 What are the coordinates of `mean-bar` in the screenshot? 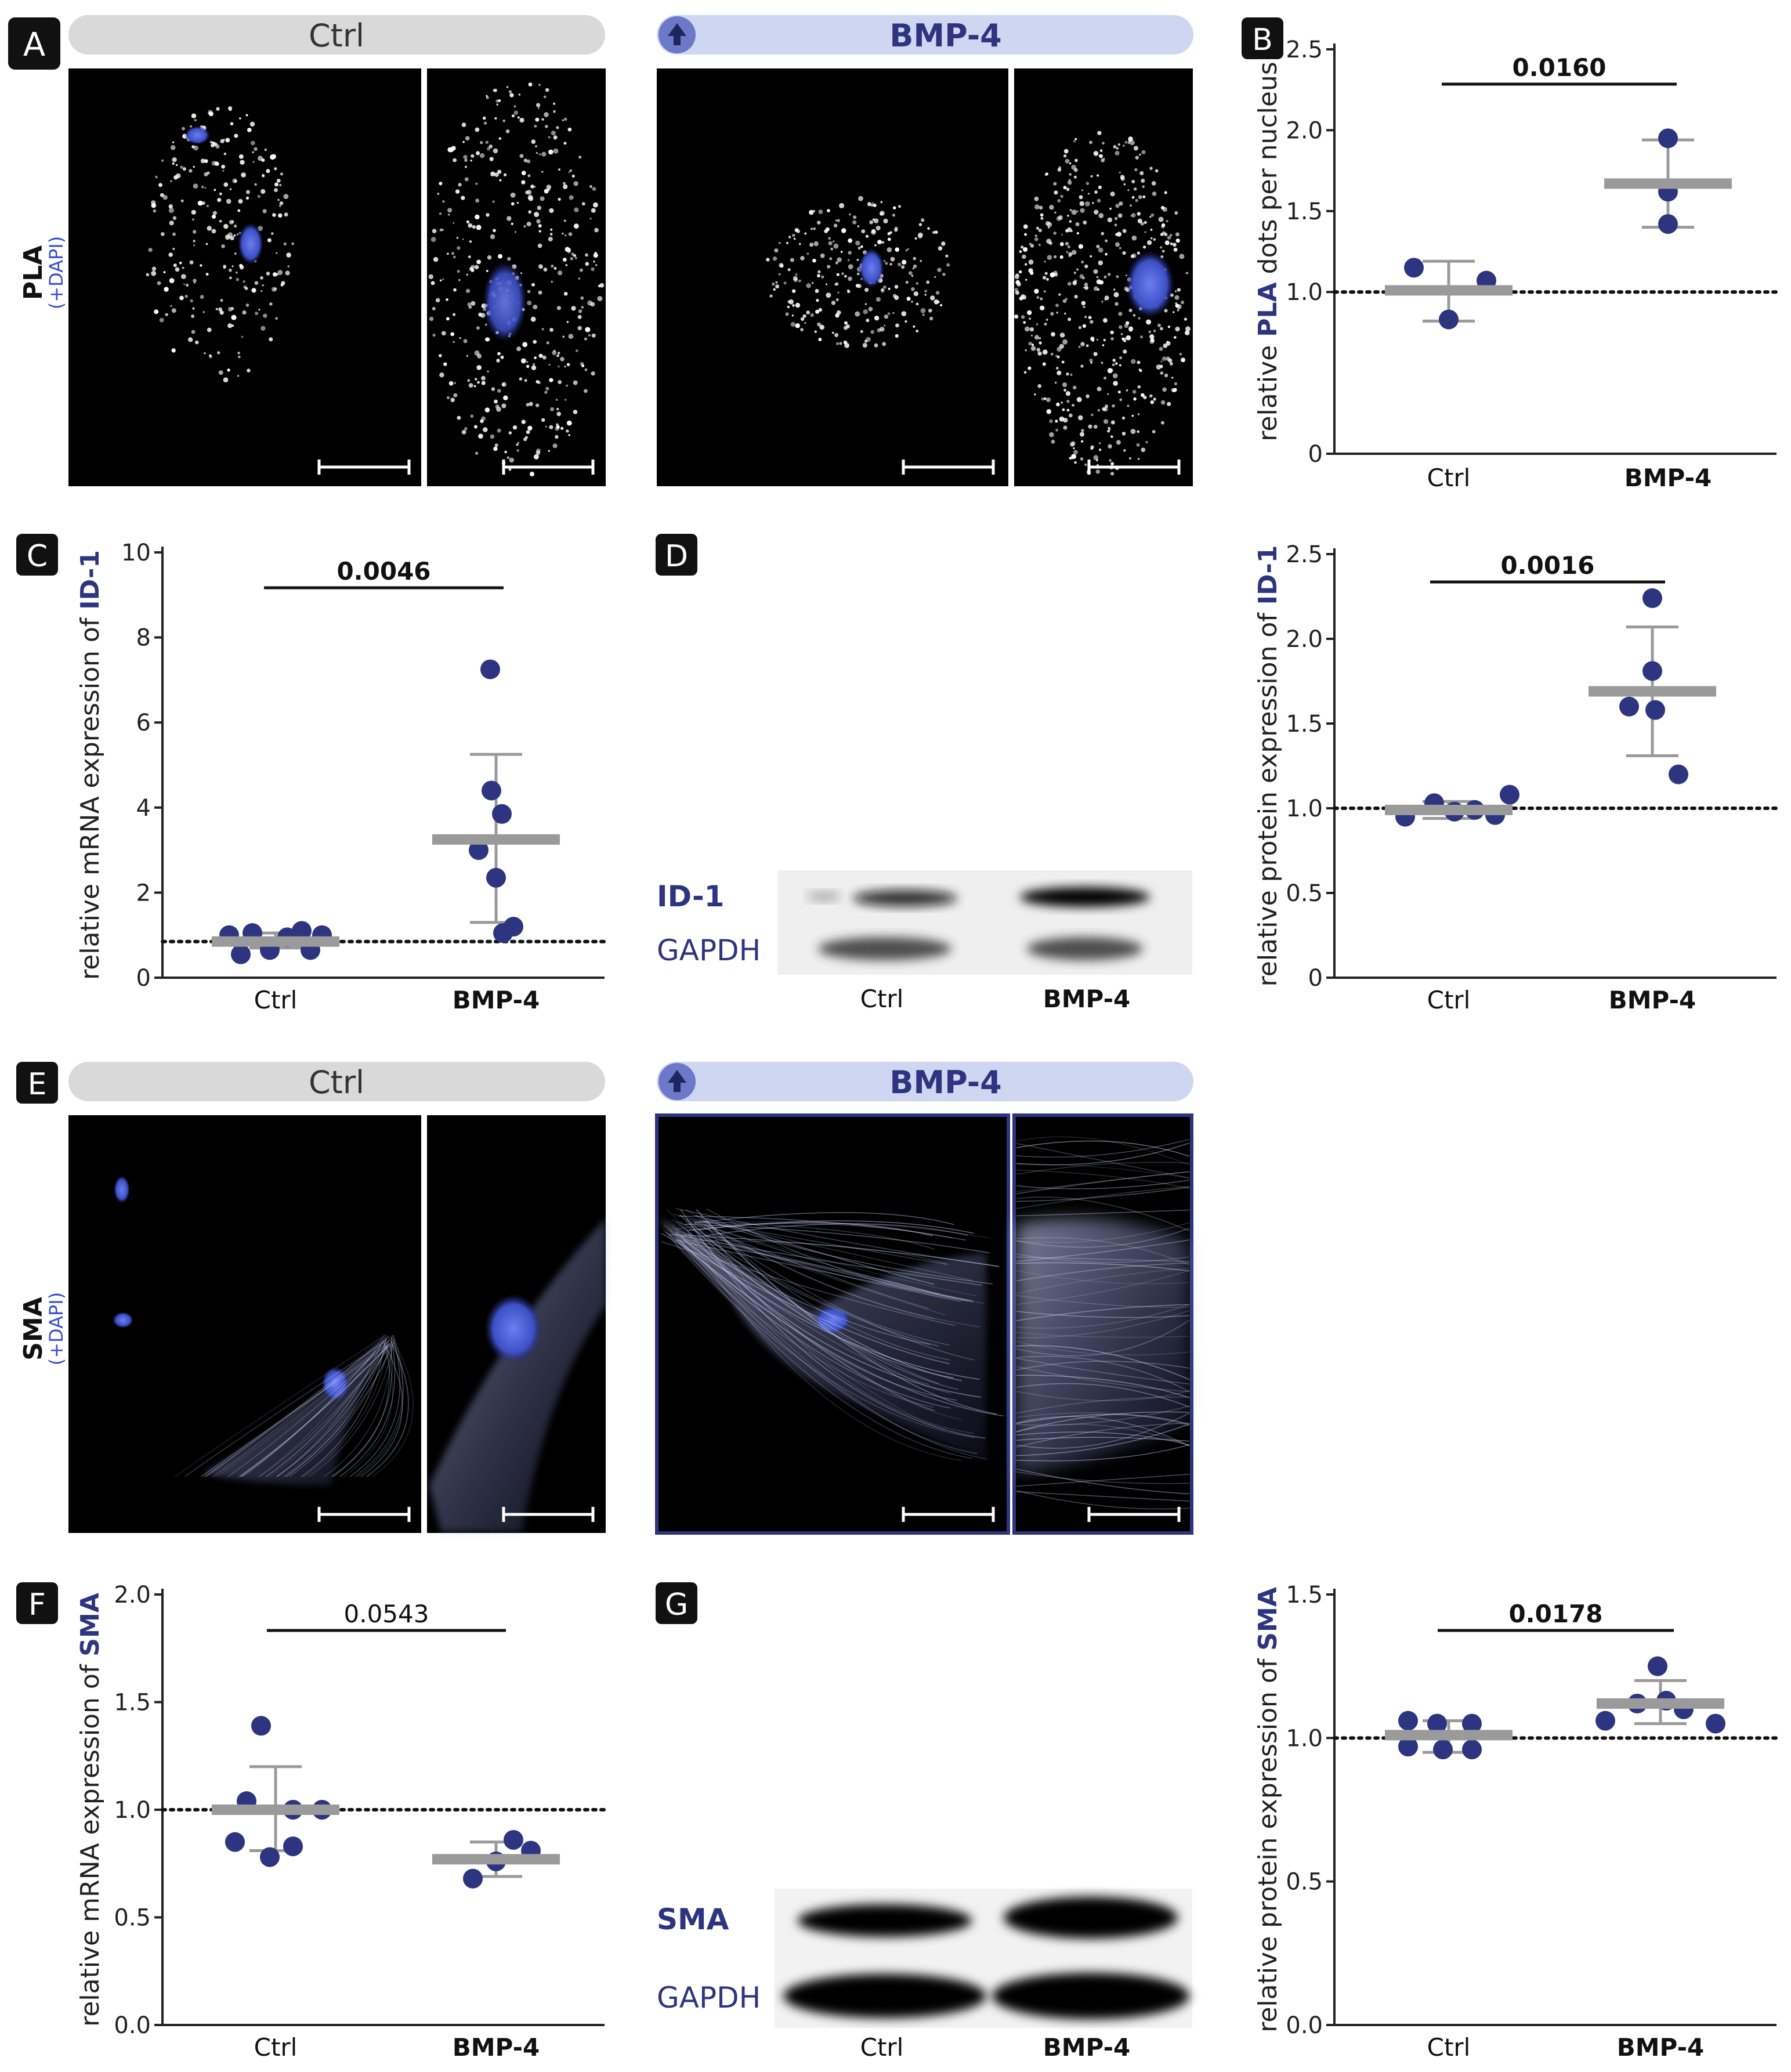 It's located at (1668, 183).